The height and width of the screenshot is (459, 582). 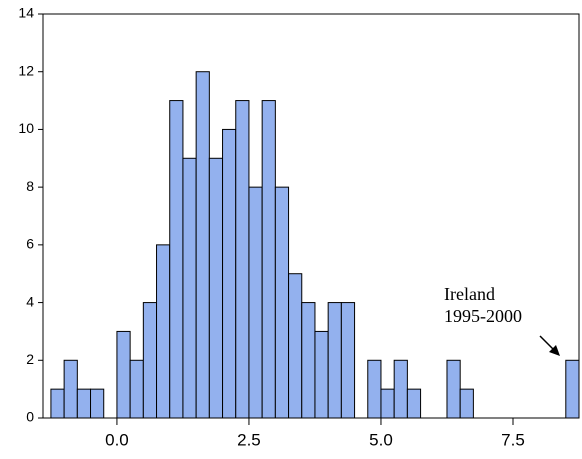 I want to click on y-tick-label: 12, so click(x=26, y=70).